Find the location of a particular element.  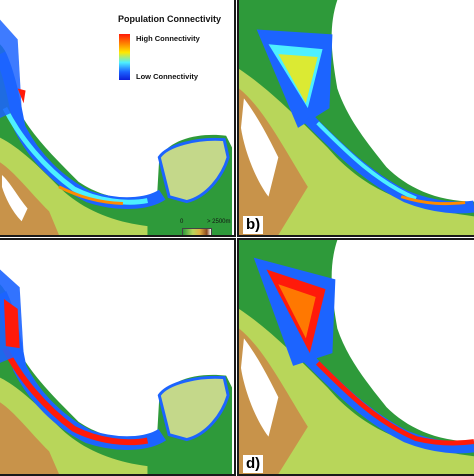

connectivity-colorbar is located at coordinates (124, 57).